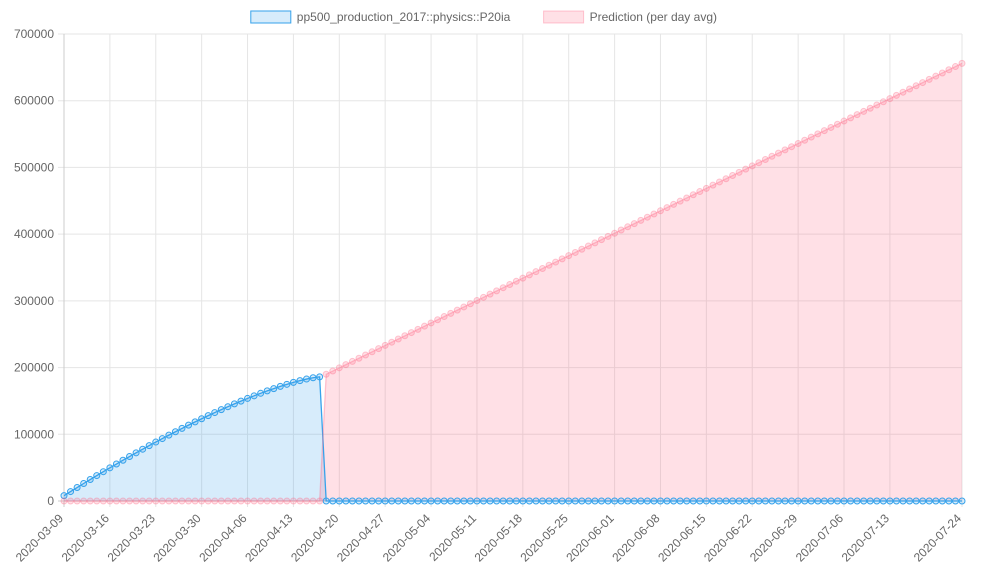 The height and width of the screenshot is (575, 994). What do you see at coordinates (630, 17) in the screenshot?
I see `legend-item: Prediction (per day avg)` at bounding box center [630, 17].